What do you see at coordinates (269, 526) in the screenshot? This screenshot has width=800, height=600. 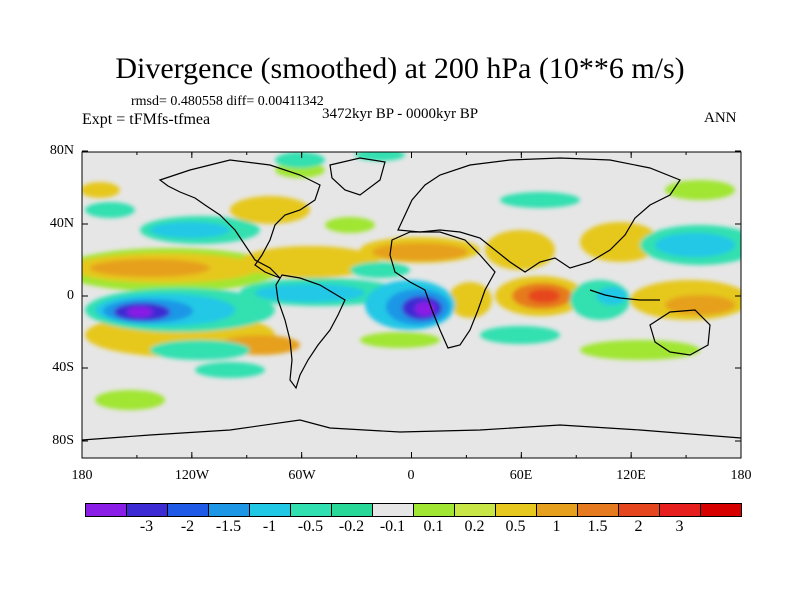 I see `colorbar-label: -1` at bounding box center [269, 526].